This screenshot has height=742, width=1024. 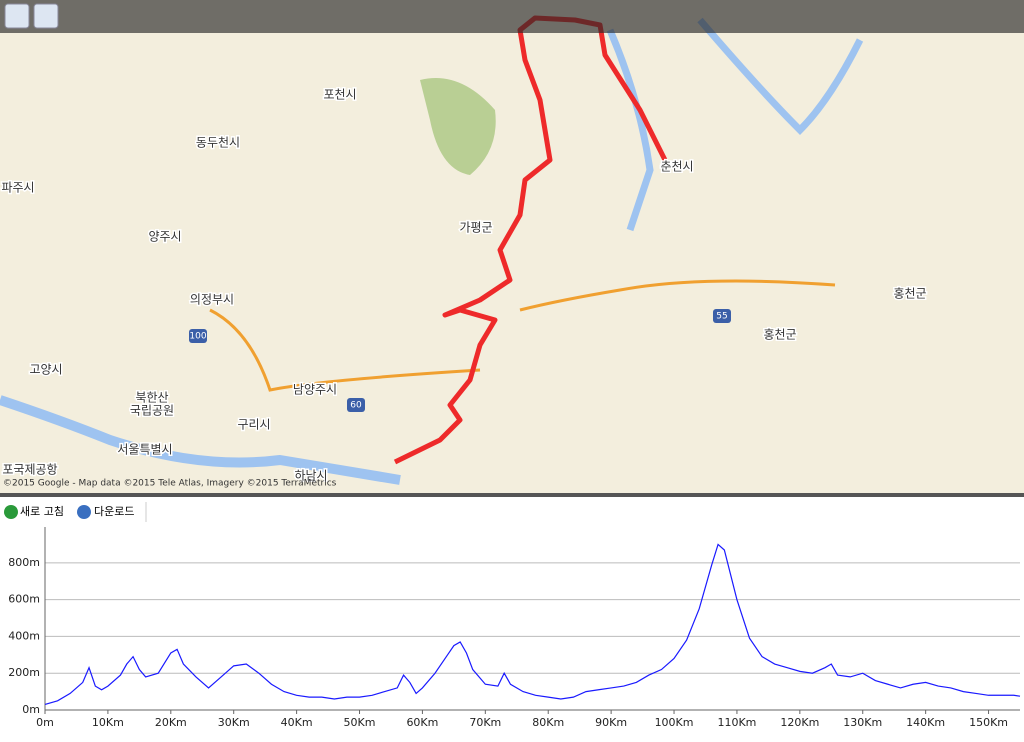 I want to click on refresh-icon, so click(x=11, y=512).